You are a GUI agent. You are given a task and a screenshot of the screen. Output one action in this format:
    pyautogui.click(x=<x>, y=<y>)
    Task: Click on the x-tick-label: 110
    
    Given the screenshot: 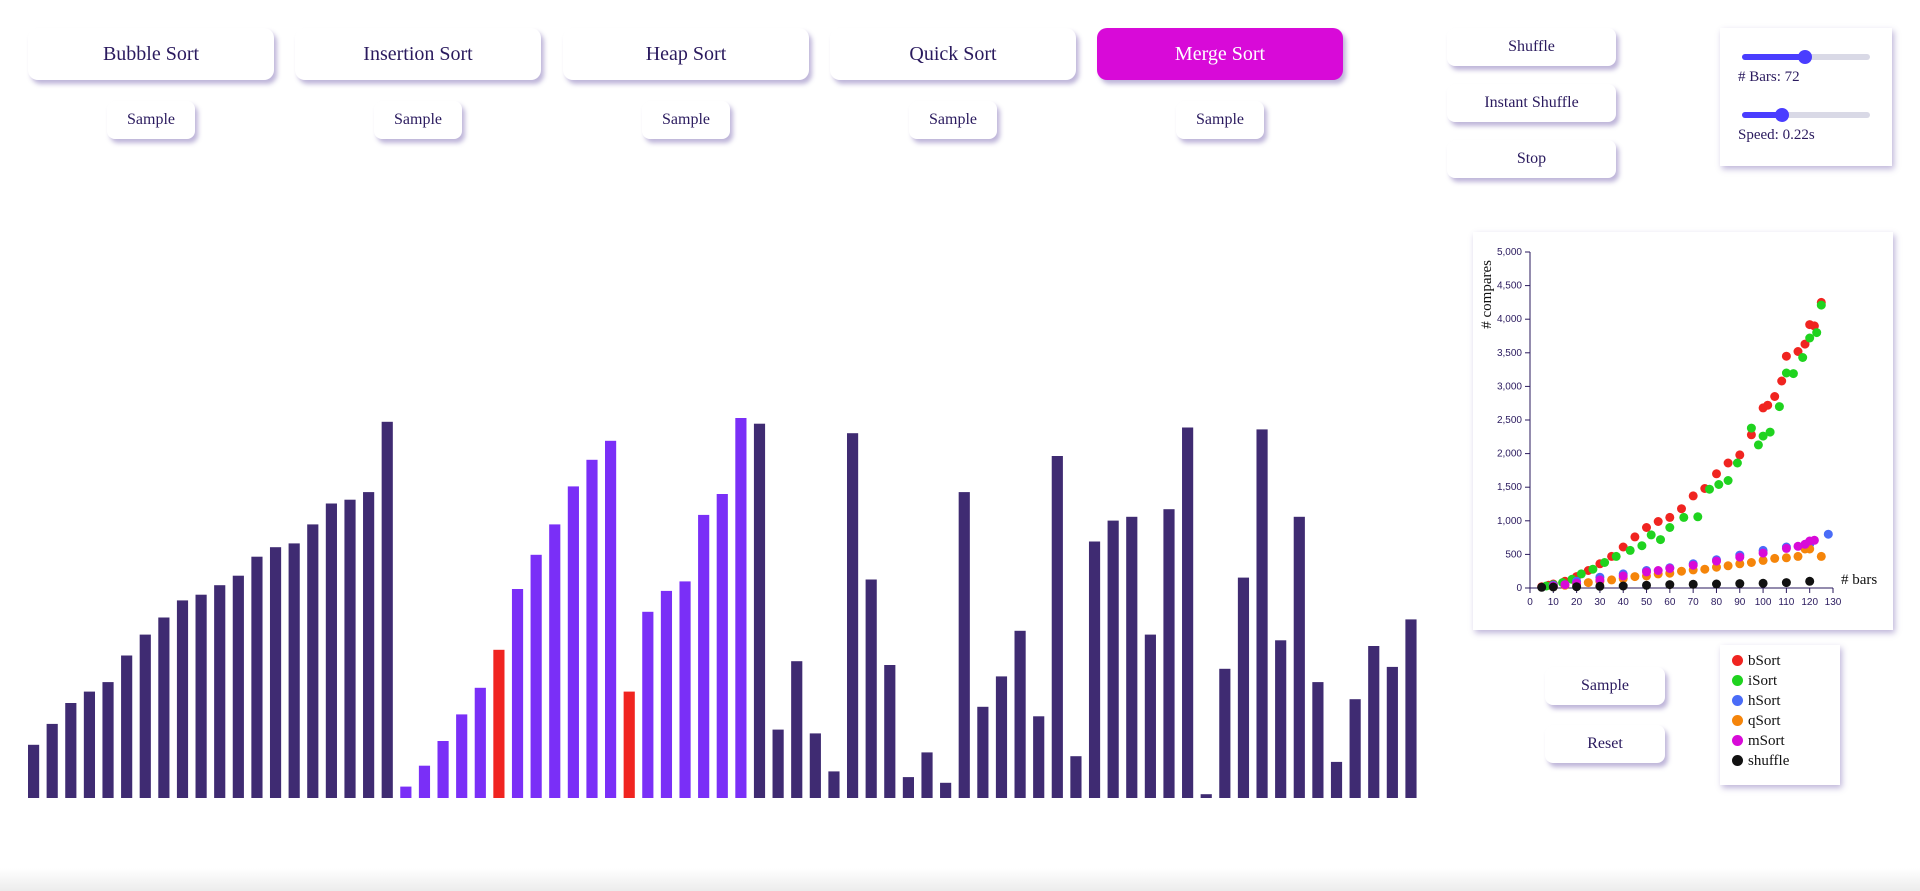 What is the action you would take?
    pyautogui.click(x=1786, y=602)
    